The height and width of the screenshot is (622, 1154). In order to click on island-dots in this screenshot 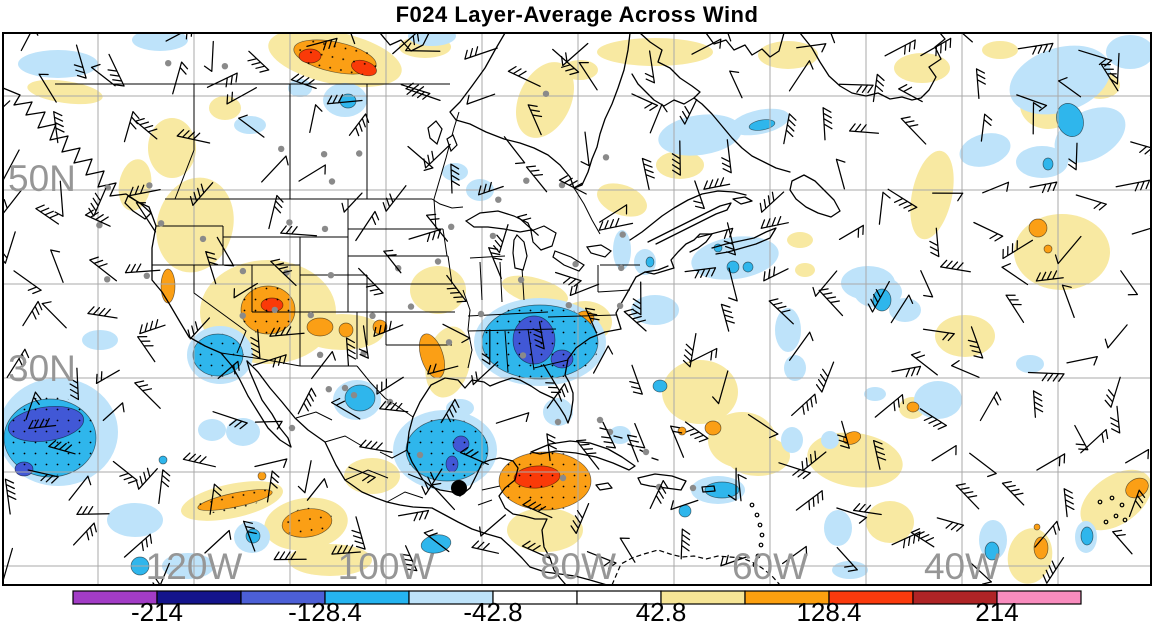, I will do `click(938, 531)`.